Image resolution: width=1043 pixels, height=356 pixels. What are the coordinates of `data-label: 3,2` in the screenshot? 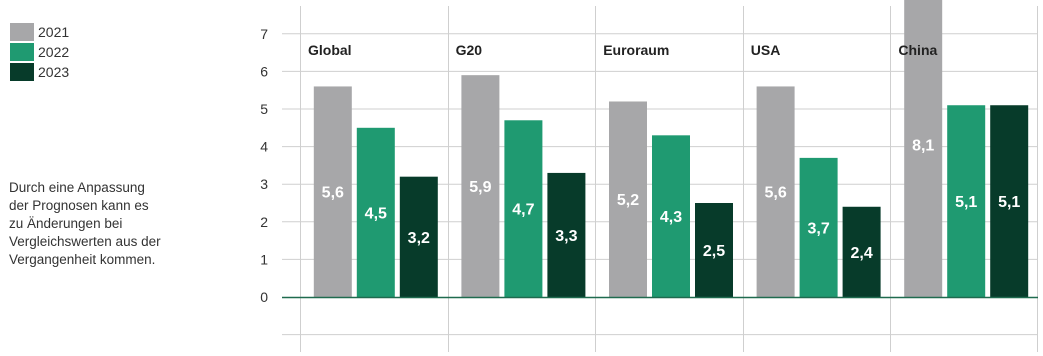 It's located at (419, 238).